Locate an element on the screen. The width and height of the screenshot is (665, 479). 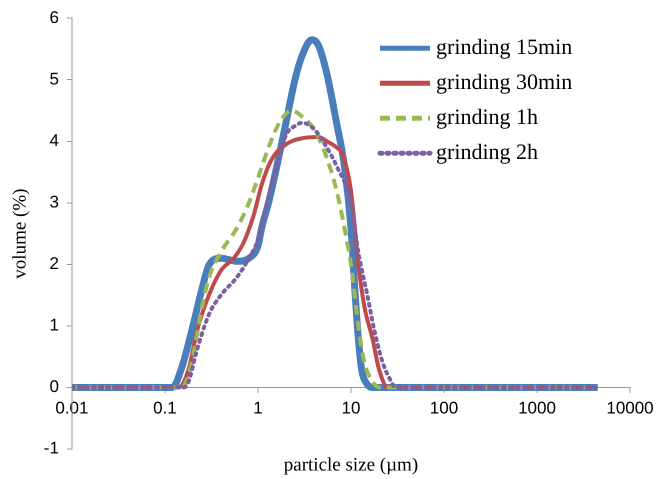
y-tick-label: 1 is located at coordinates (54, 325).